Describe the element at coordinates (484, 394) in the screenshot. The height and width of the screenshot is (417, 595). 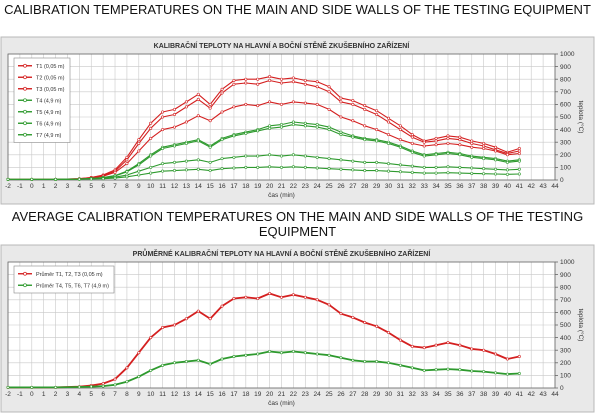
I see `x-tick-label: 38` at that location.